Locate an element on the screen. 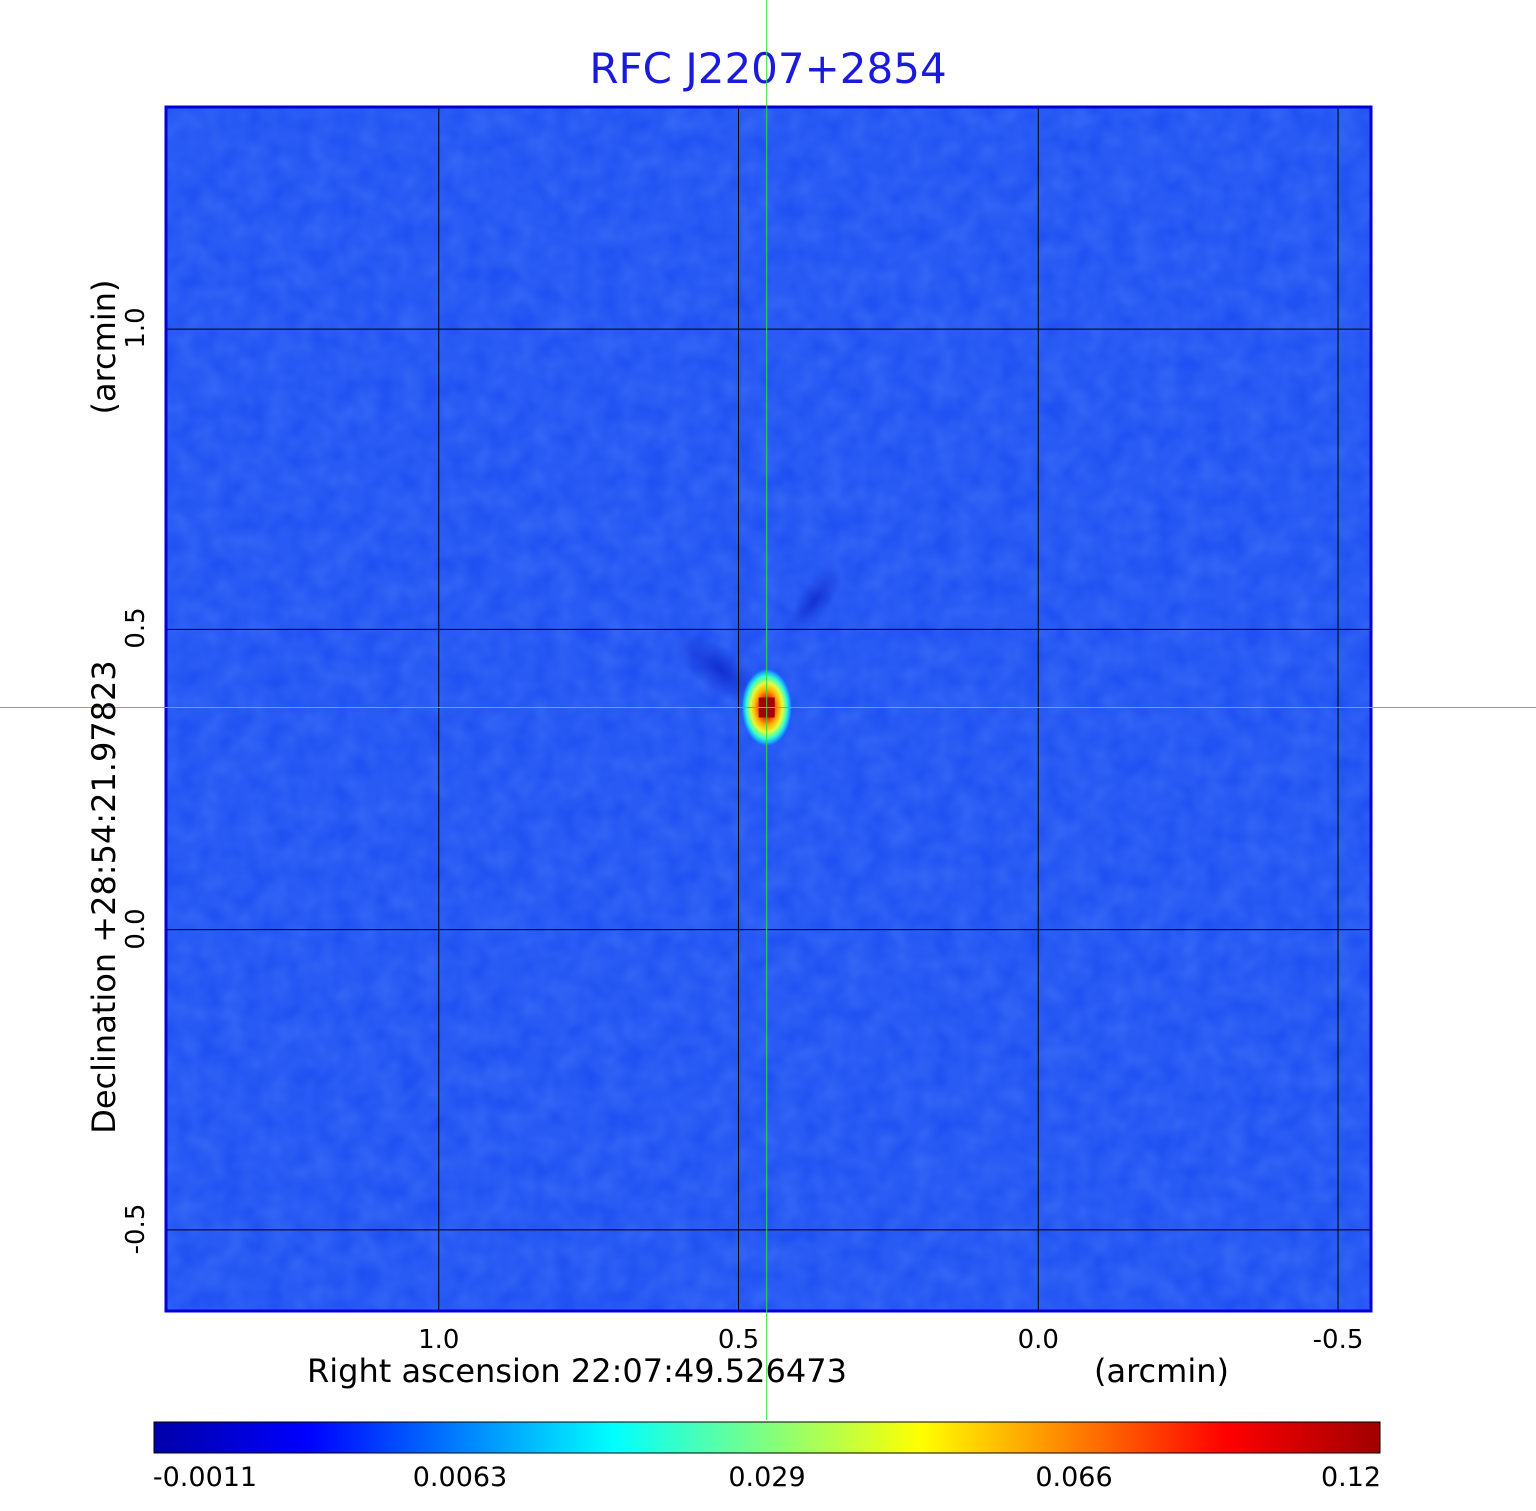  colorbar-tick-label: 0.0063 is located at coordinates (460, 1477).